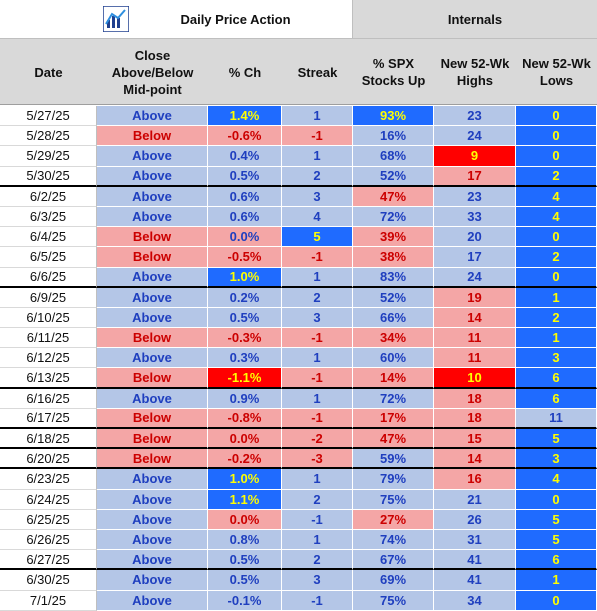 The height and width of the screenshot is (611, 597). I want to click on date-cell: 6/23/25, so click(48, 479).